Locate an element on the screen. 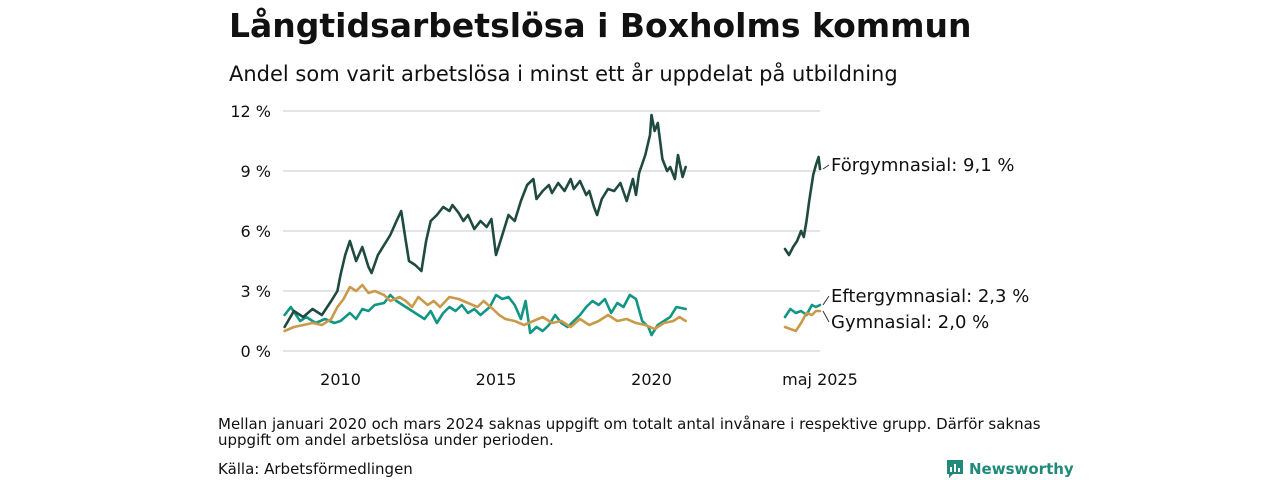 Image resolution: width=1280 pixels, height=480 pixels. y-tick-label: 3 % is located at coordinates (256, 291).